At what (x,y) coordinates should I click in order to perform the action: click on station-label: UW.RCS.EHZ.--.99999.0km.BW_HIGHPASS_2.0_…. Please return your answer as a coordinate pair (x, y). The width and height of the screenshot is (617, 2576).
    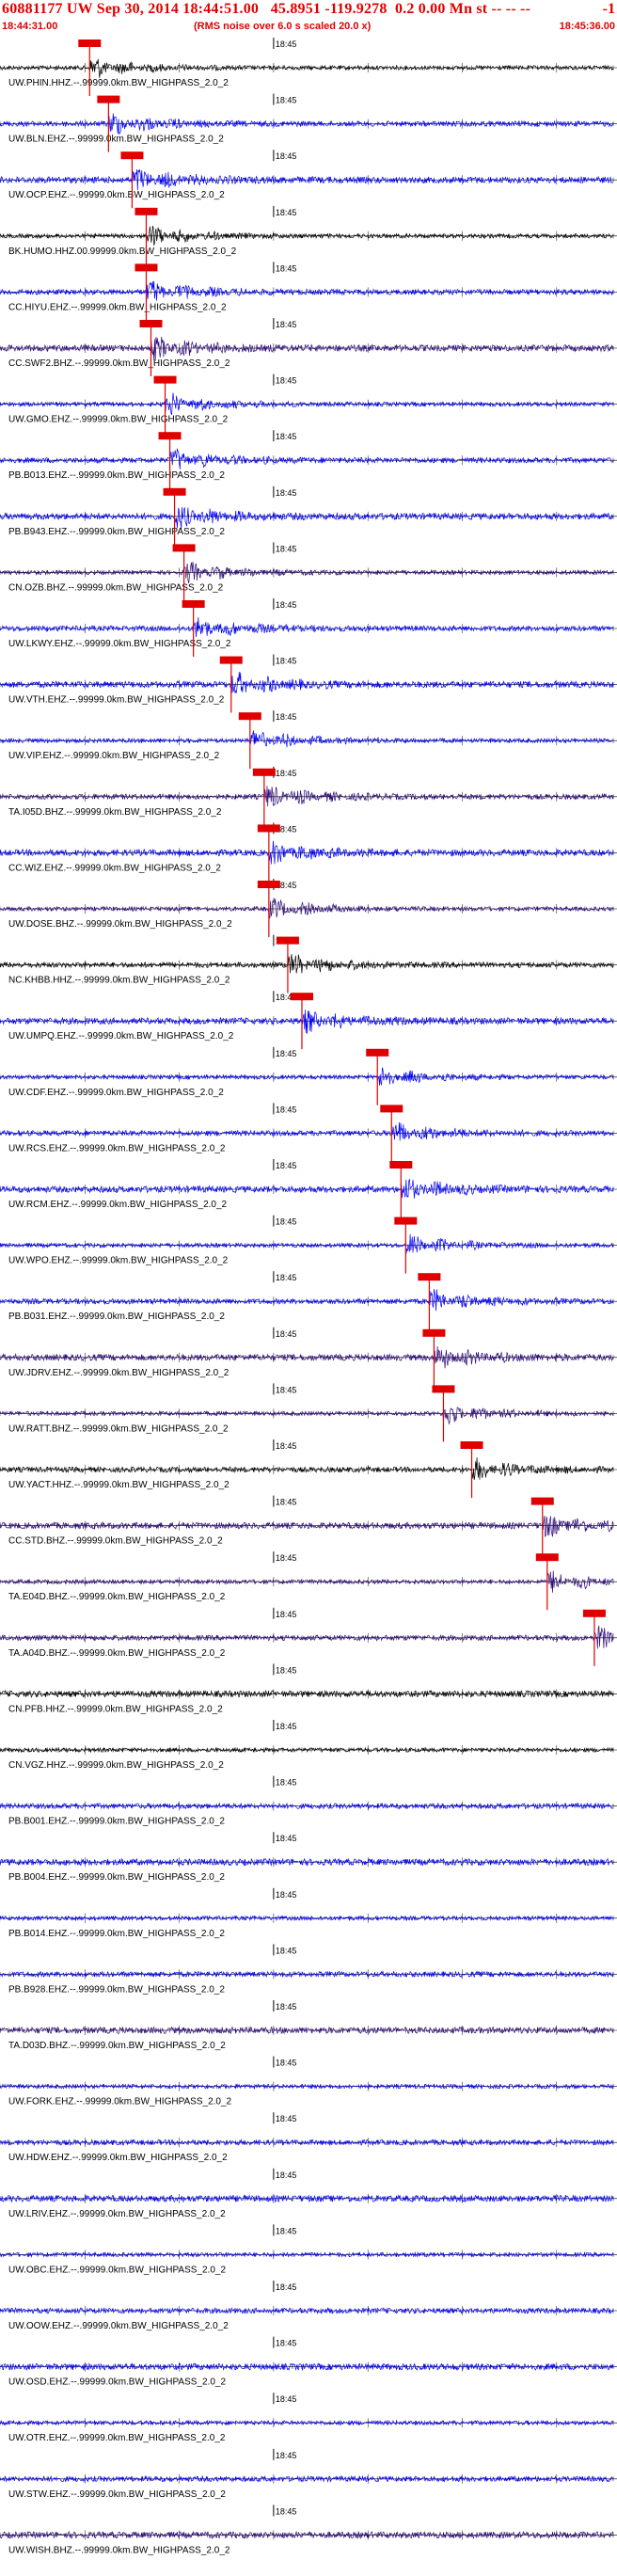
    Looking at the image, I should click on (117, 1148).